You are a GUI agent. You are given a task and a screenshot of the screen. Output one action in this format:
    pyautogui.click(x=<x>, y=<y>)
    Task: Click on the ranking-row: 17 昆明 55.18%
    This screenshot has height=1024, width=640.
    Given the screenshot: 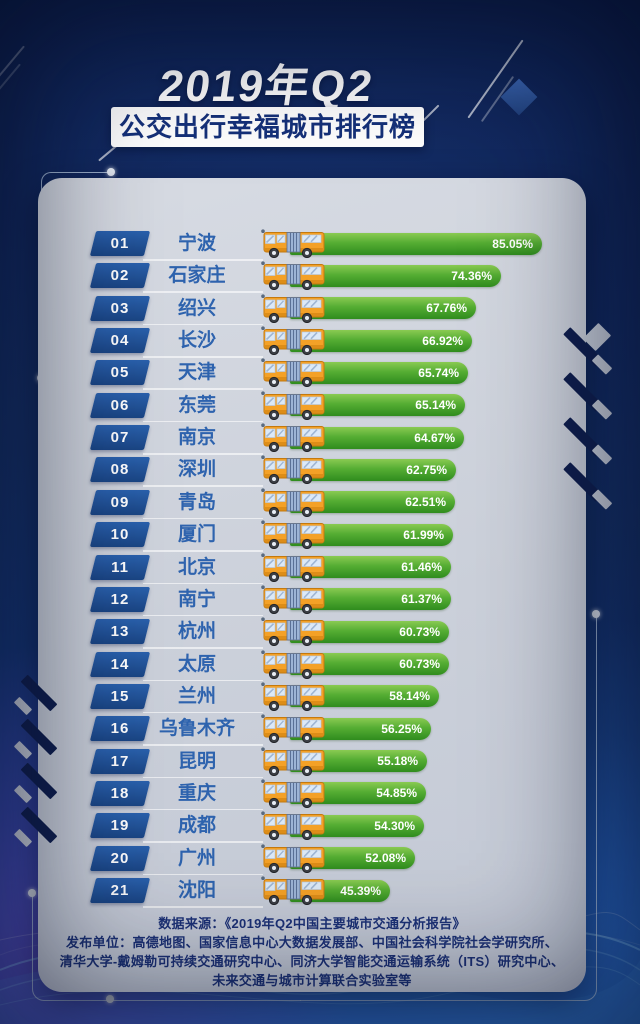 What is the action you would take?
    pyautogui.click(x=312, y=763)
    